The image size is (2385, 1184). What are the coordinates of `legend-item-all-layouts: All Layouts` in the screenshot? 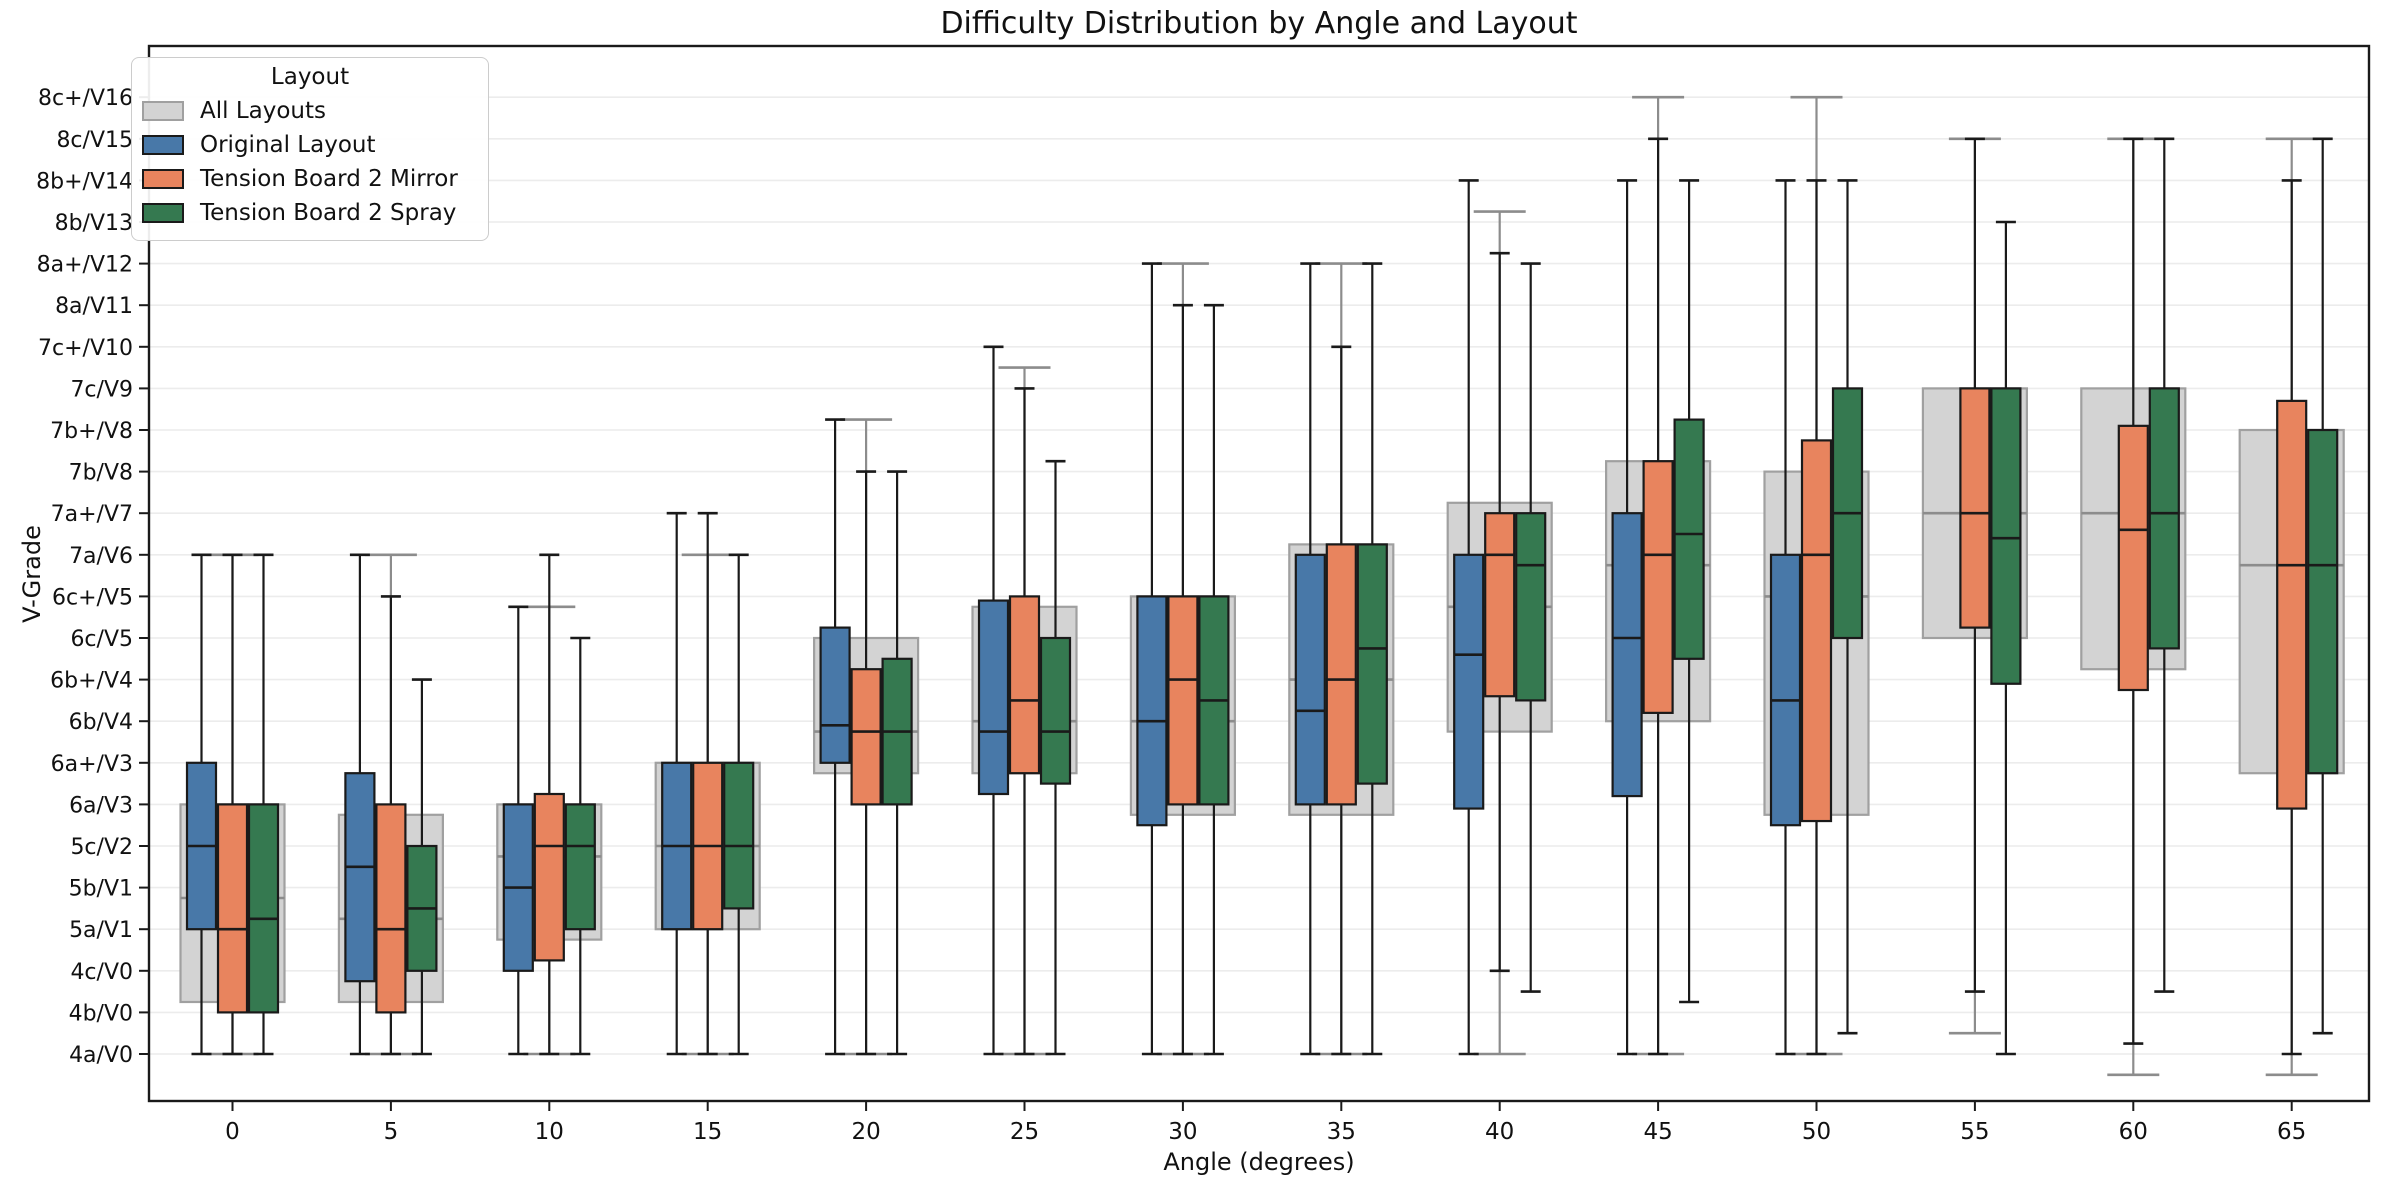 It's located at (310, 111).